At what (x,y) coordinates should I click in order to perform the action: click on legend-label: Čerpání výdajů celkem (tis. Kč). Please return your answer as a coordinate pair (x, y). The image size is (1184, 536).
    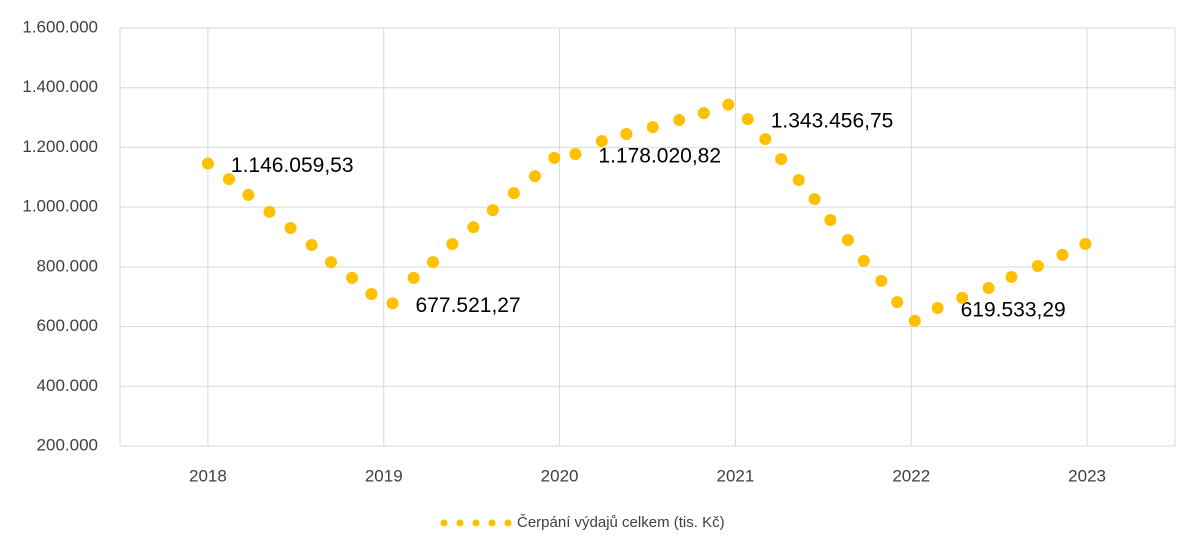
    Looking at the image, I should click on (621, 522).